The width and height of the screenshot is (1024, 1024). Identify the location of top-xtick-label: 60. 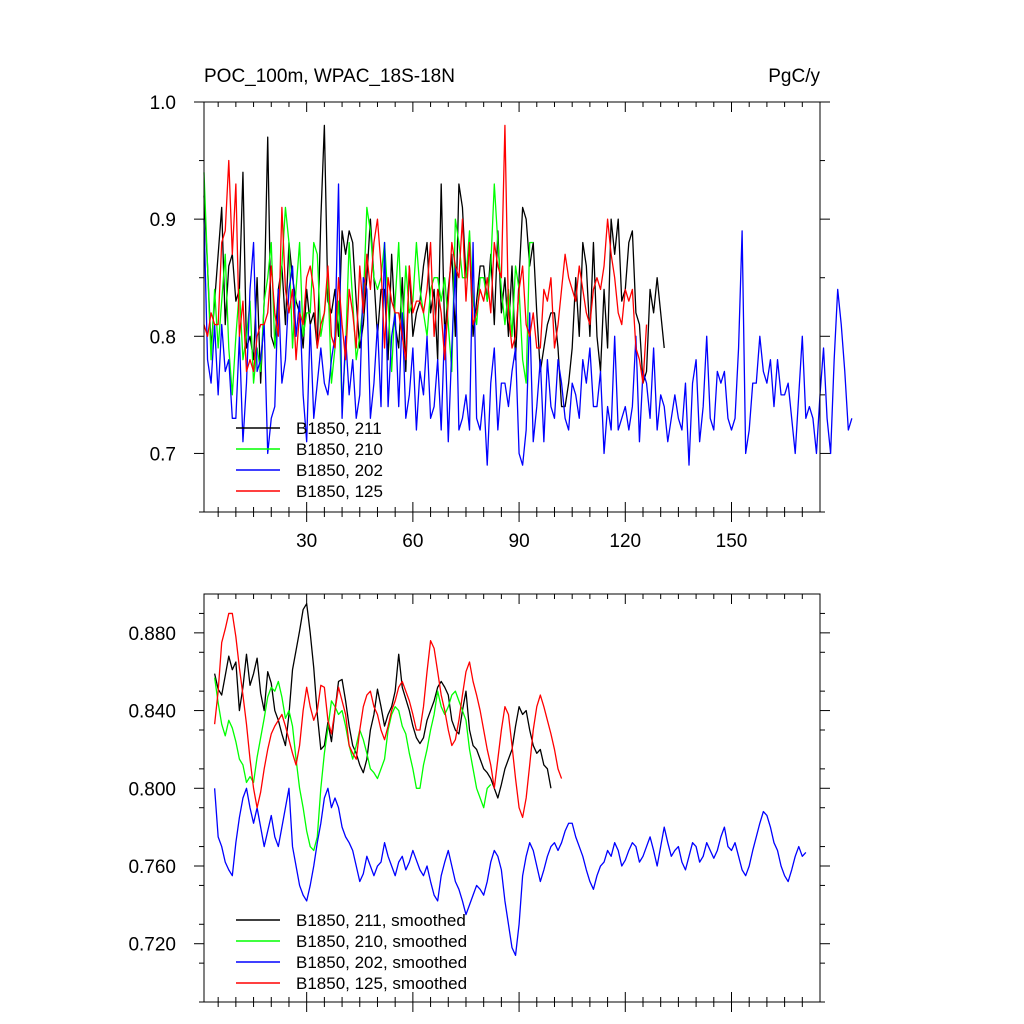
(412, 541).